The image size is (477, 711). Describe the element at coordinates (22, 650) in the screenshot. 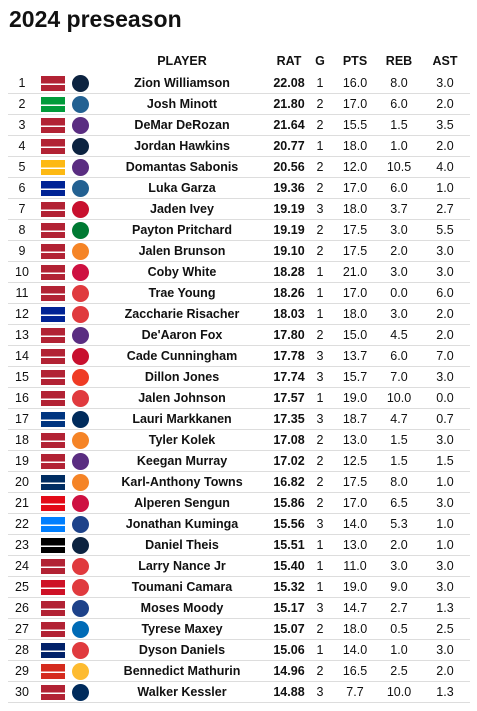

I see `rank: 28` at that location.